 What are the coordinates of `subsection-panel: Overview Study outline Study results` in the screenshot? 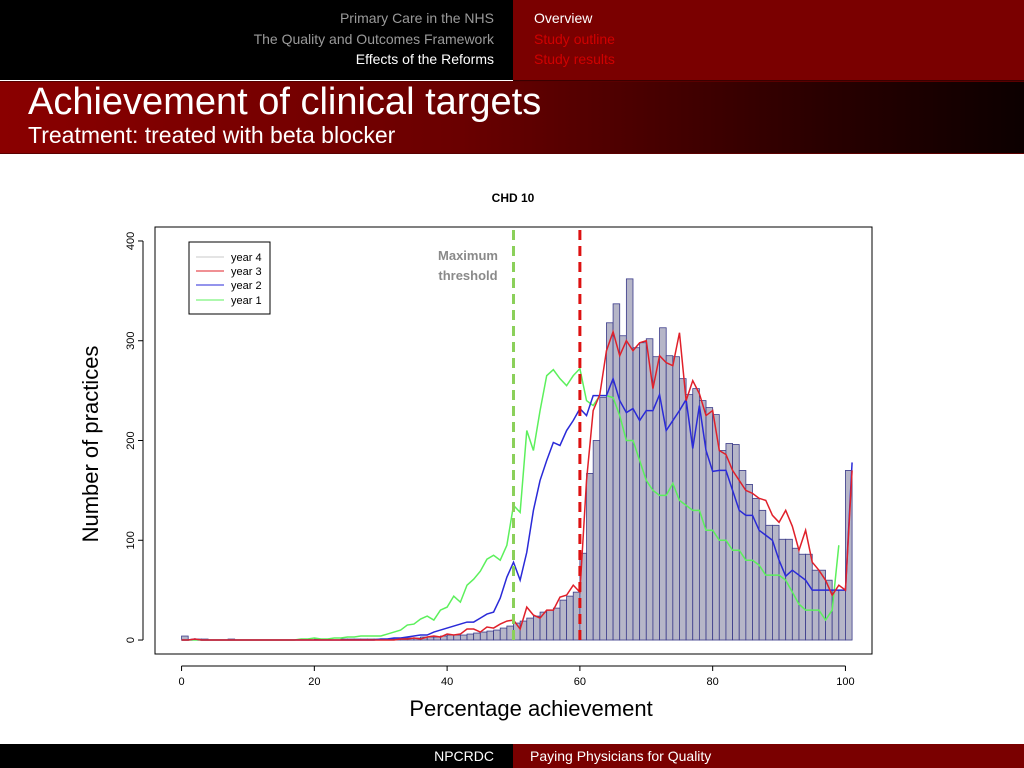 It's located at (768, 40).